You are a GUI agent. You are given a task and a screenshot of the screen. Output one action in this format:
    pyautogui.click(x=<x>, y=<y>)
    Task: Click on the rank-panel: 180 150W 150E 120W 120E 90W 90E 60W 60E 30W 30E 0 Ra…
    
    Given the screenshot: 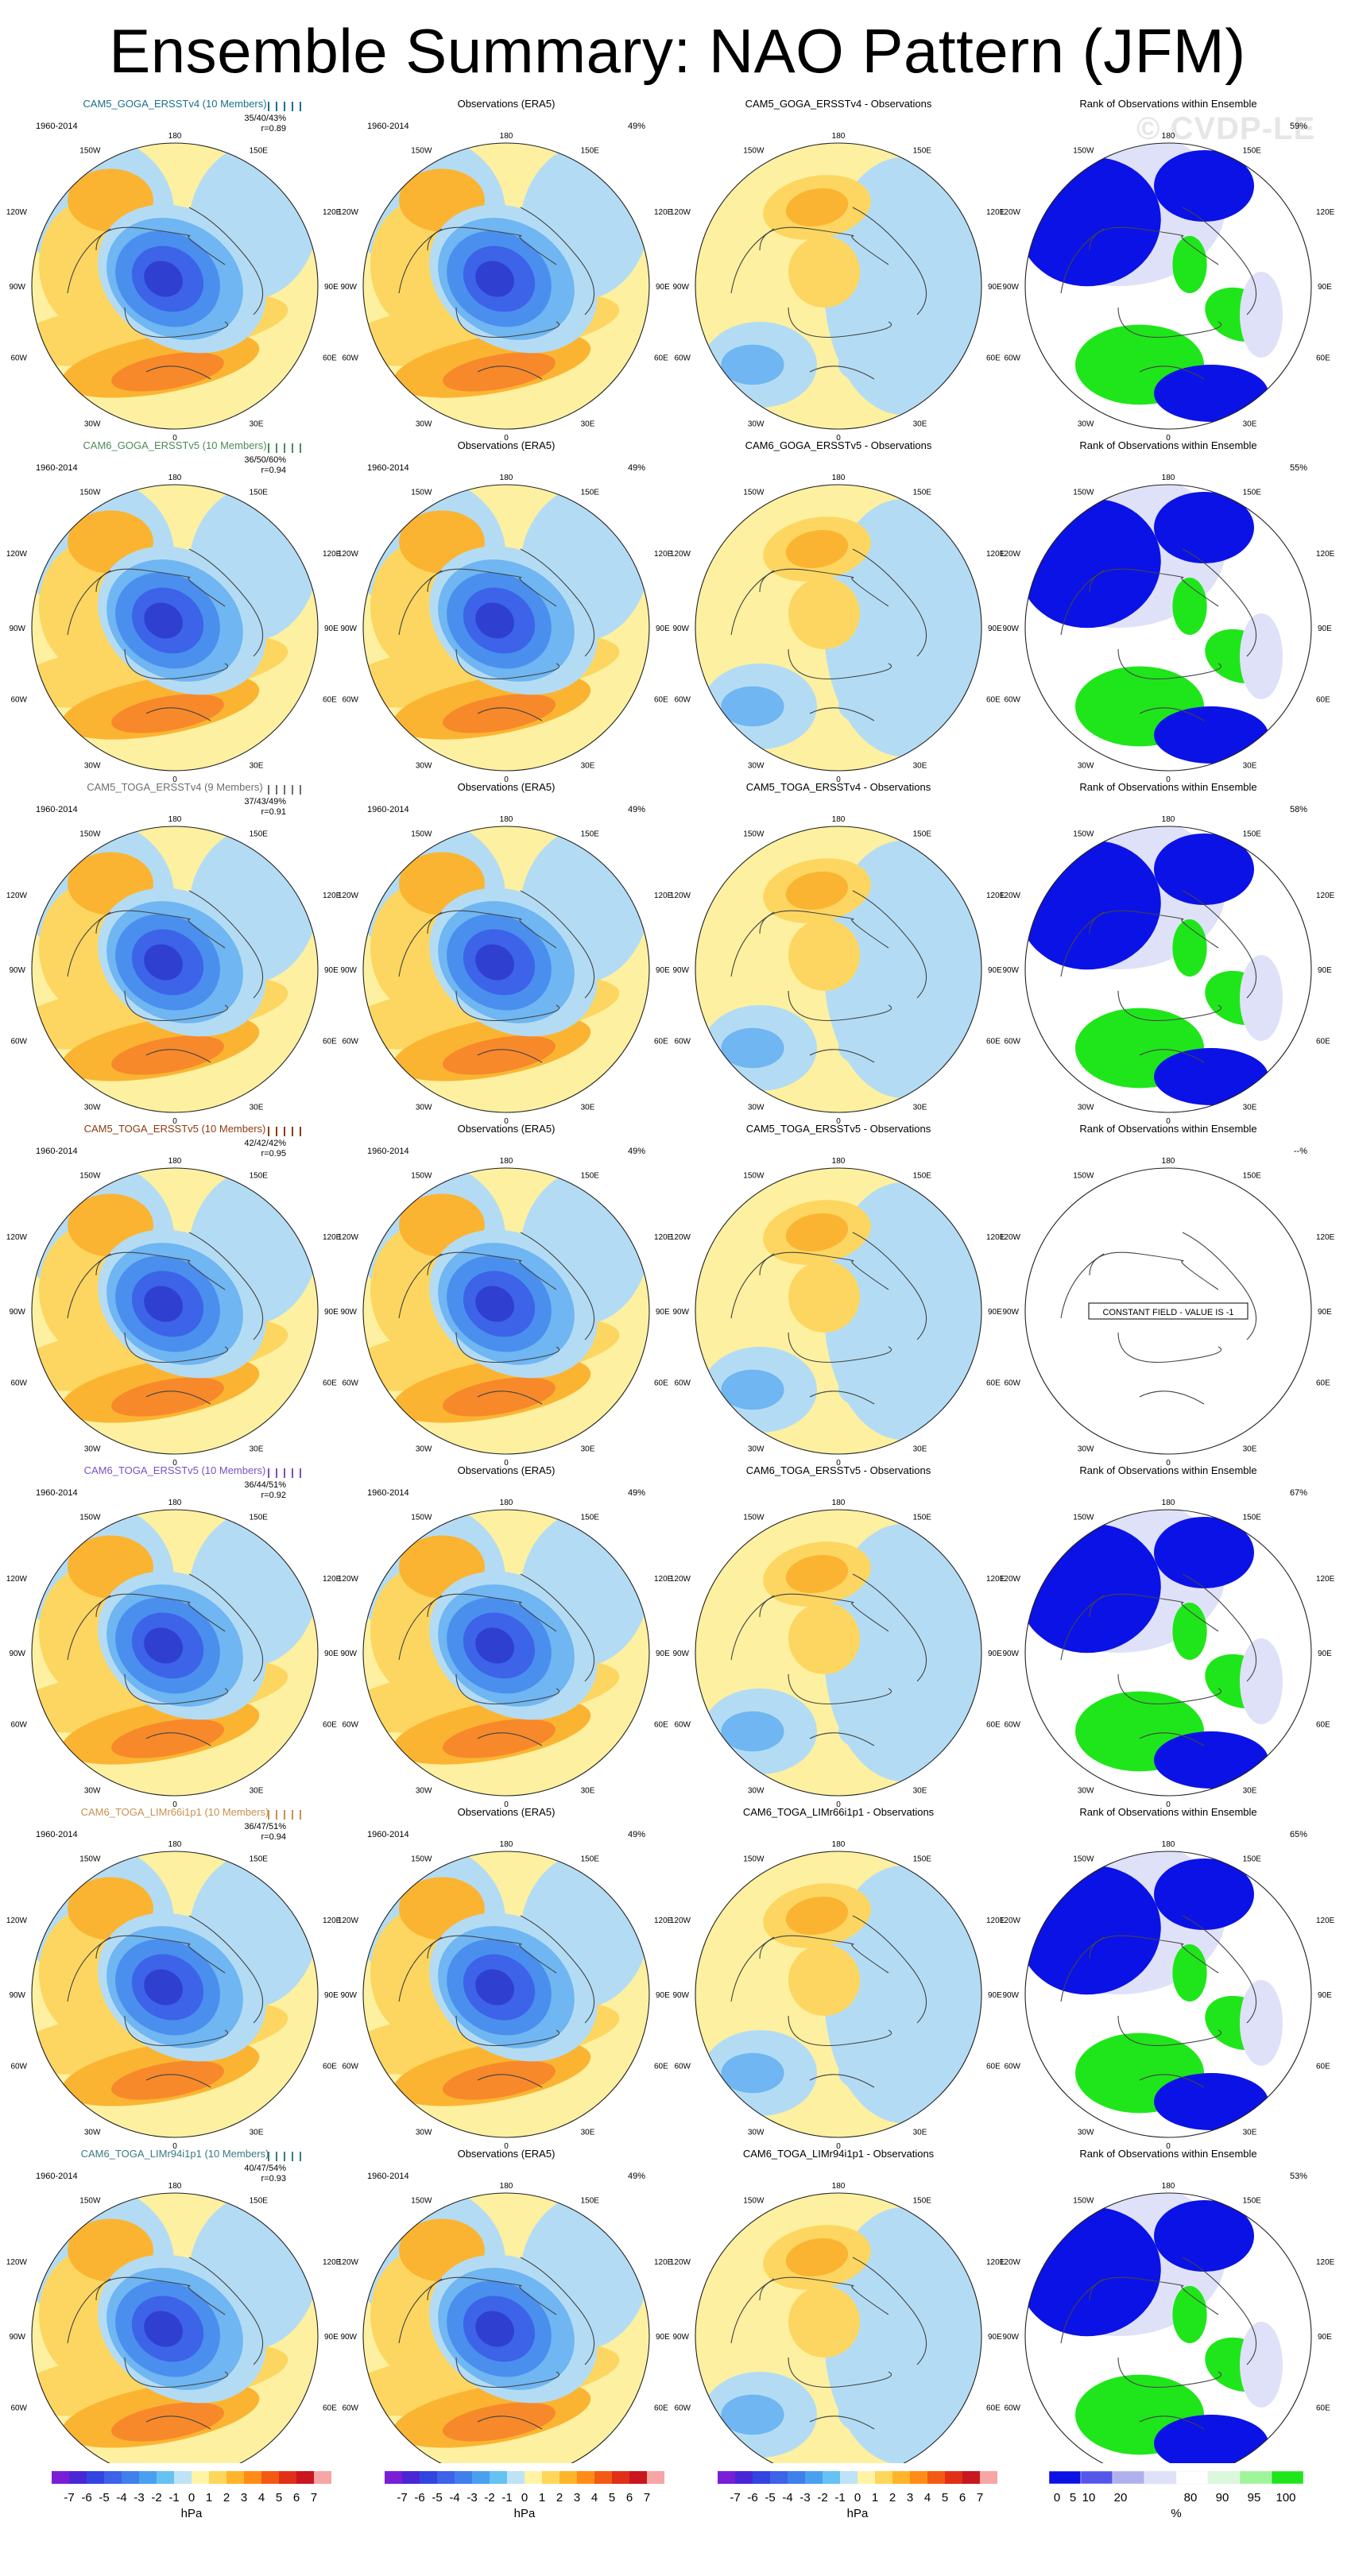 What is the action you would take?
    pyautogui.click(x=1167, y=611)
    